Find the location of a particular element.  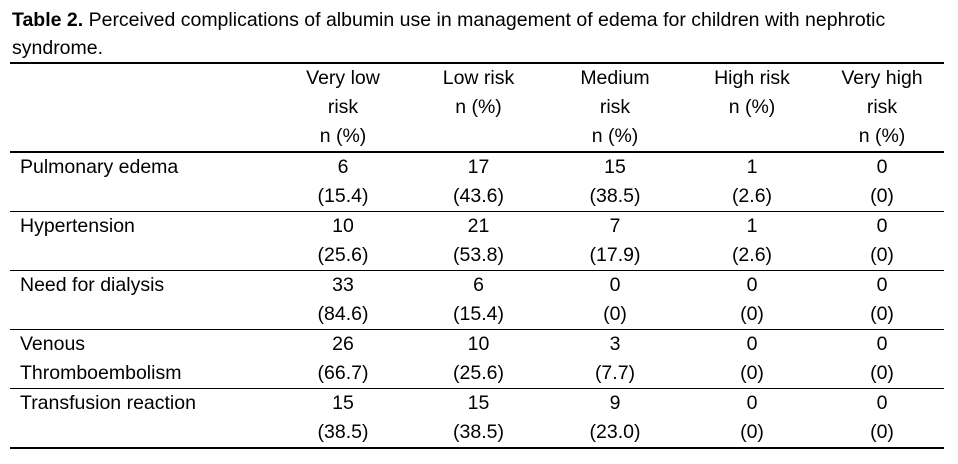

column-header: Very low risk n (%) is located at coordinates (343, 108).